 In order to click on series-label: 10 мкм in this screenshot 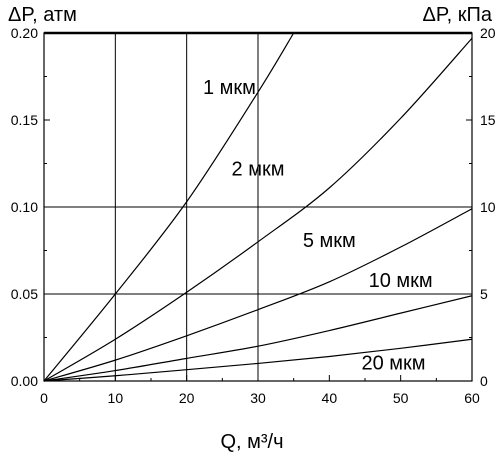, I will do `click(401, 281)`.